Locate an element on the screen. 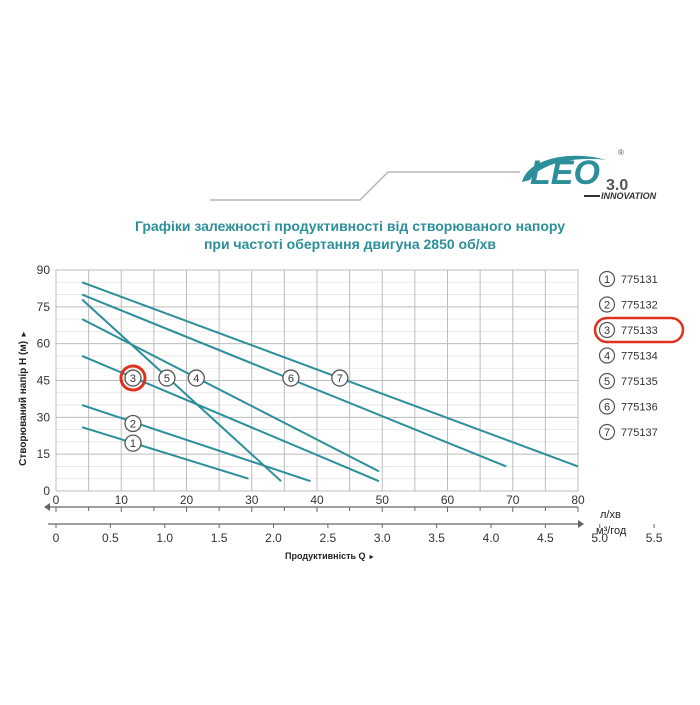 Image resolution: width=700 pixels, height=705 pixels. x-tick-label-m3h: 1.0 is located at coordinates (164, 538).